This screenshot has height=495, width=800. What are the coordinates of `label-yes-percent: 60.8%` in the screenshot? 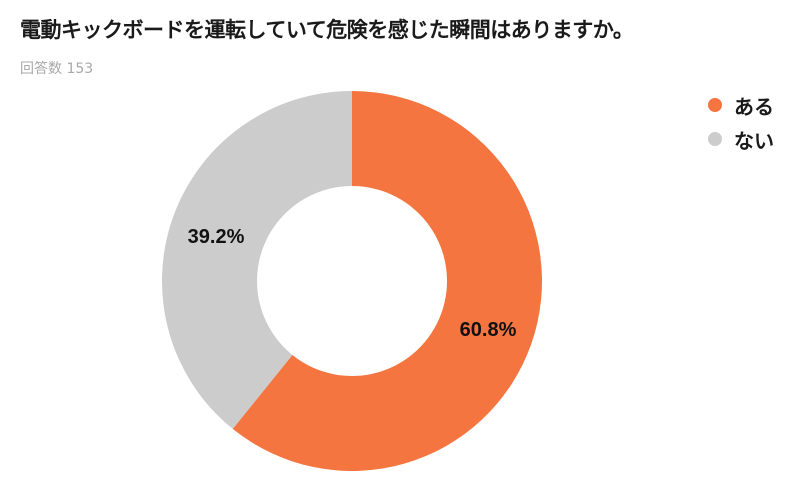 It's located at (488, 330).